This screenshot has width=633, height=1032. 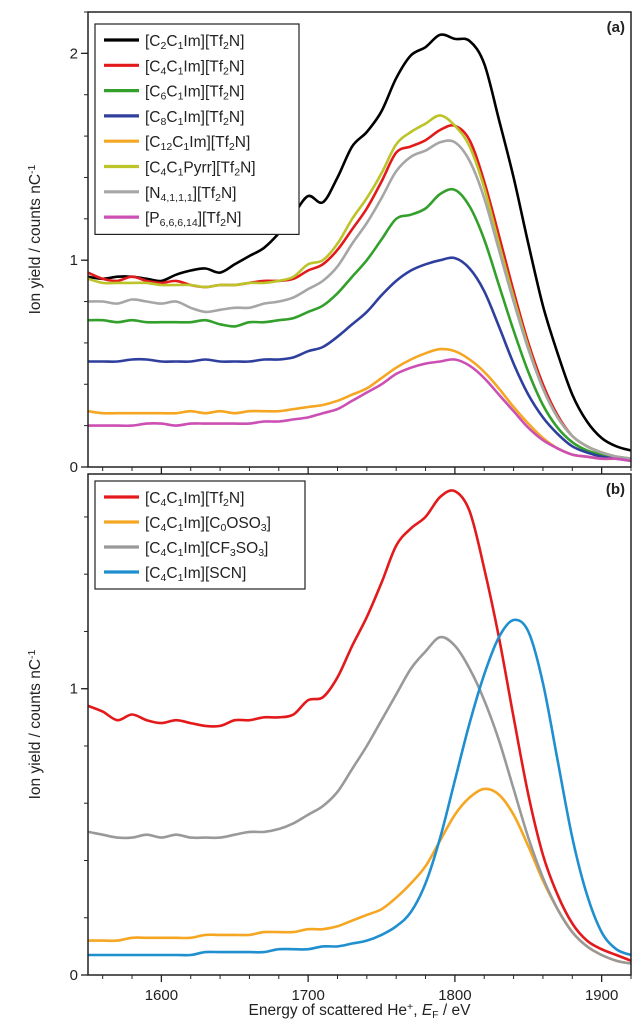 I want to click on legend-entry: [C6C1Im][Tf2N], so click(x=194, y=93).